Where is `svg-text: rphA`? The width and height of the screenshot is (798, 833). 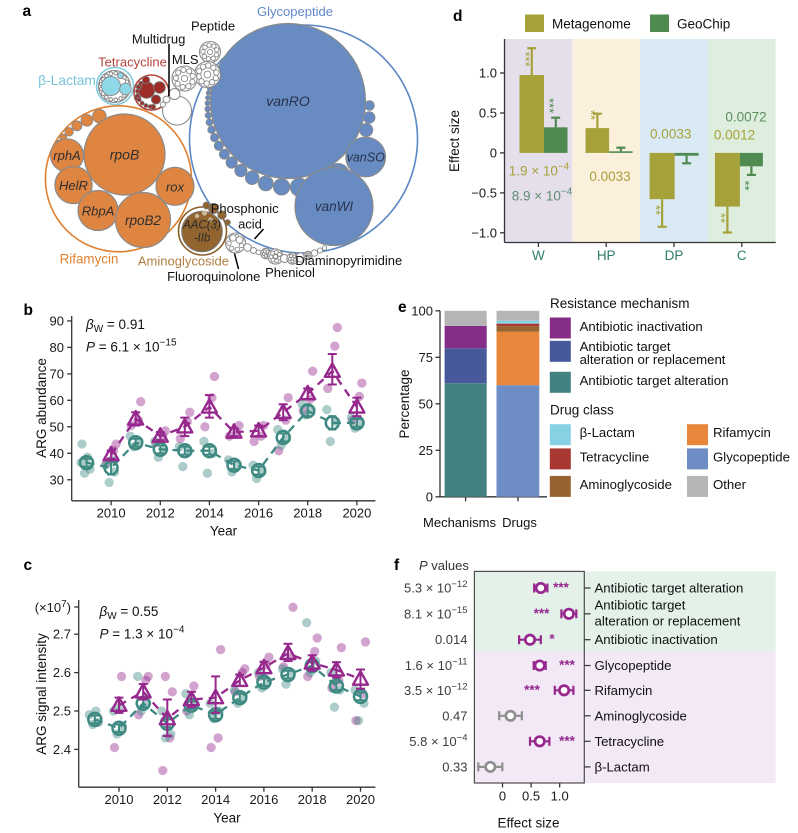
svg-text: rphA is located at coordinates (66, 155).